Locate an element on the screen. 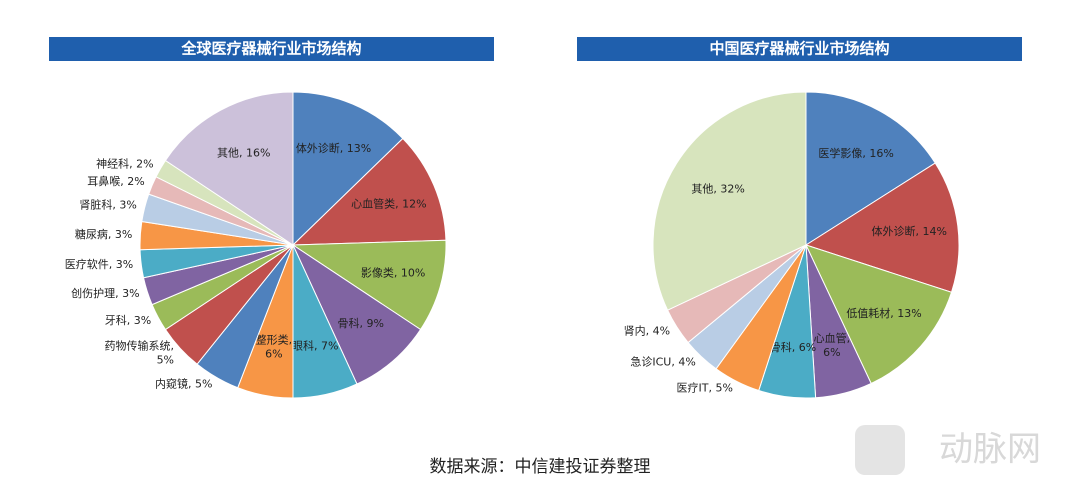 The height and width of the screenshot is (495, 1080). slice-label: 药物传输系统, 5% is located at coordinates (140, 352).